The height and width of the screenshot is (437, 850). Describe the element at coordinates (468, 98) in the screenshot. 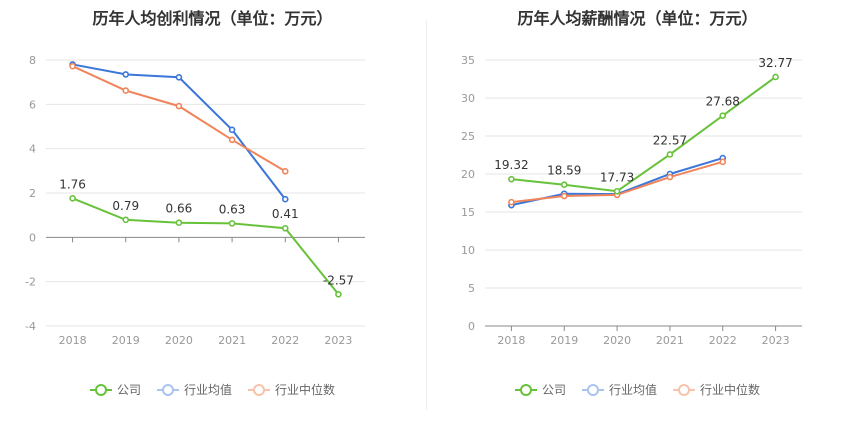

I see `y-tick-label: 30` at that location.